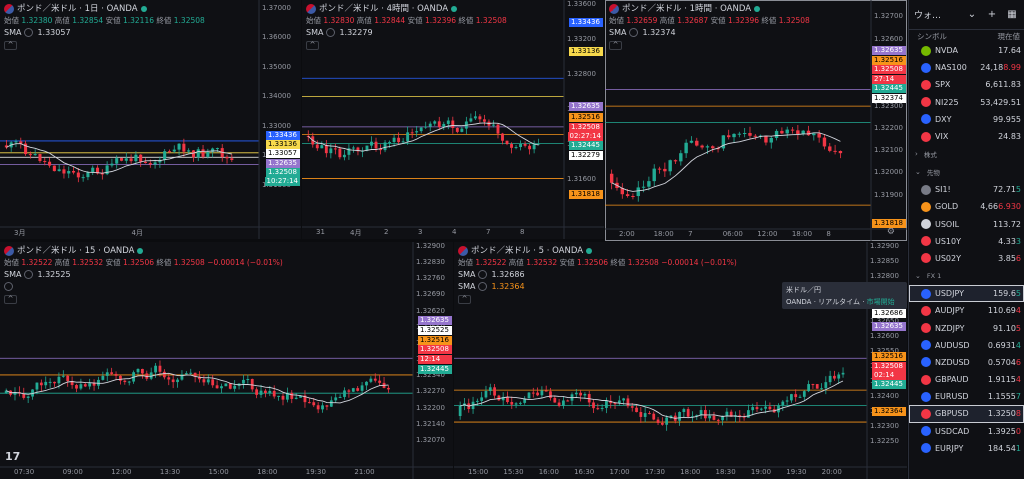 Image resolution: width=1024 pixels, height=479 pixels. Describe the element at coordinates (966, 294) in the screenshot. I see `watchlist-row-usdjpy: USDJPY 159.65` at that location.